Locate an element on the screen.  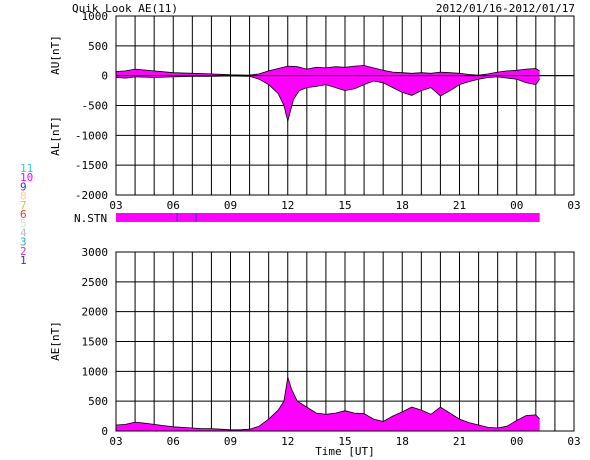
y-tick-label: 1500 is located at coordinates (95, 342).